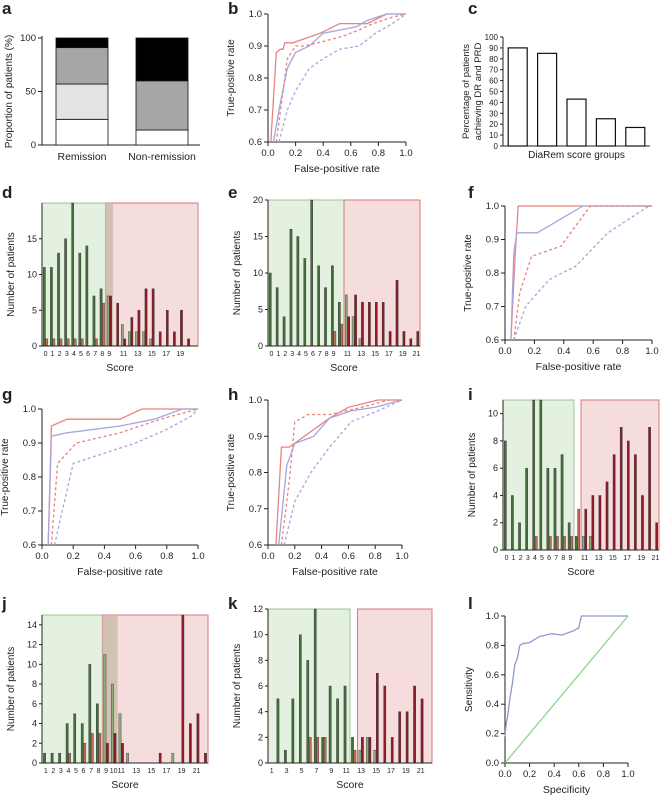 Image resolution: width=660 pixels, height=795 pixels. What do you see at coordinates (346, 771) in the screenshot?
I see `x-tick-label: 11` at bounding box center [346, 771].